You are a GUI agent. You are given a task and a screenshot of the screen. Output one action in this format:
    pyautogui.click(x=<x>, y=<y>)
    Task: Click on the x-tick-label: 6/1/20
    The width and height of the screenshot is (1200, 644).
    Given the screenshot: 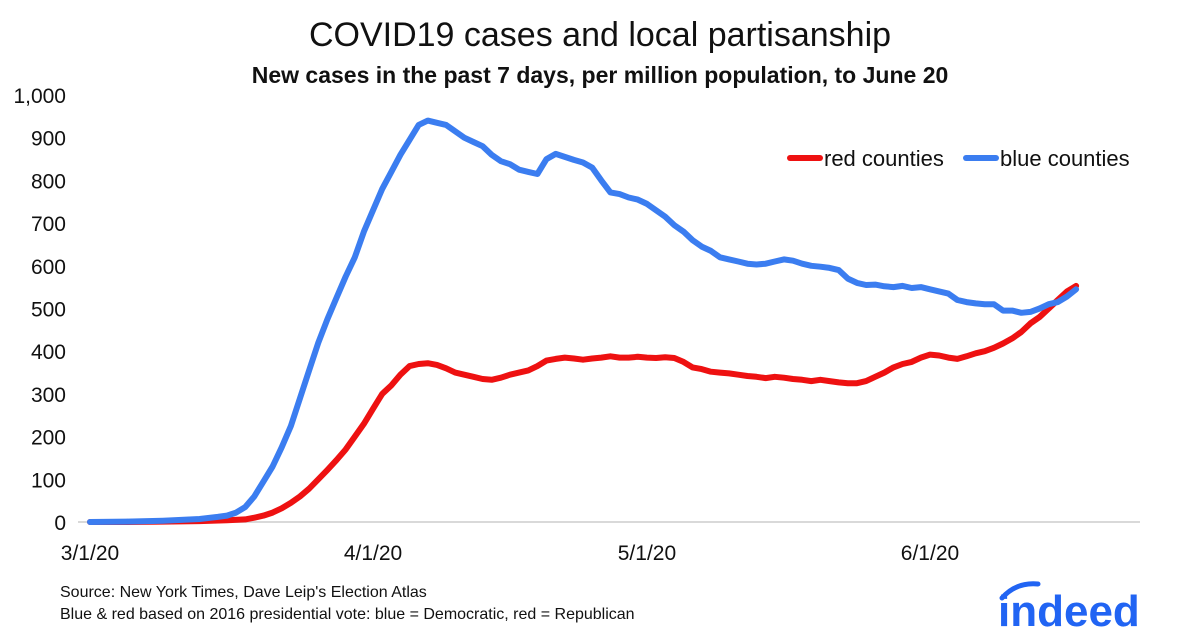 What is the action you would take?
    pyautogui.click(x=930, y=553)
    